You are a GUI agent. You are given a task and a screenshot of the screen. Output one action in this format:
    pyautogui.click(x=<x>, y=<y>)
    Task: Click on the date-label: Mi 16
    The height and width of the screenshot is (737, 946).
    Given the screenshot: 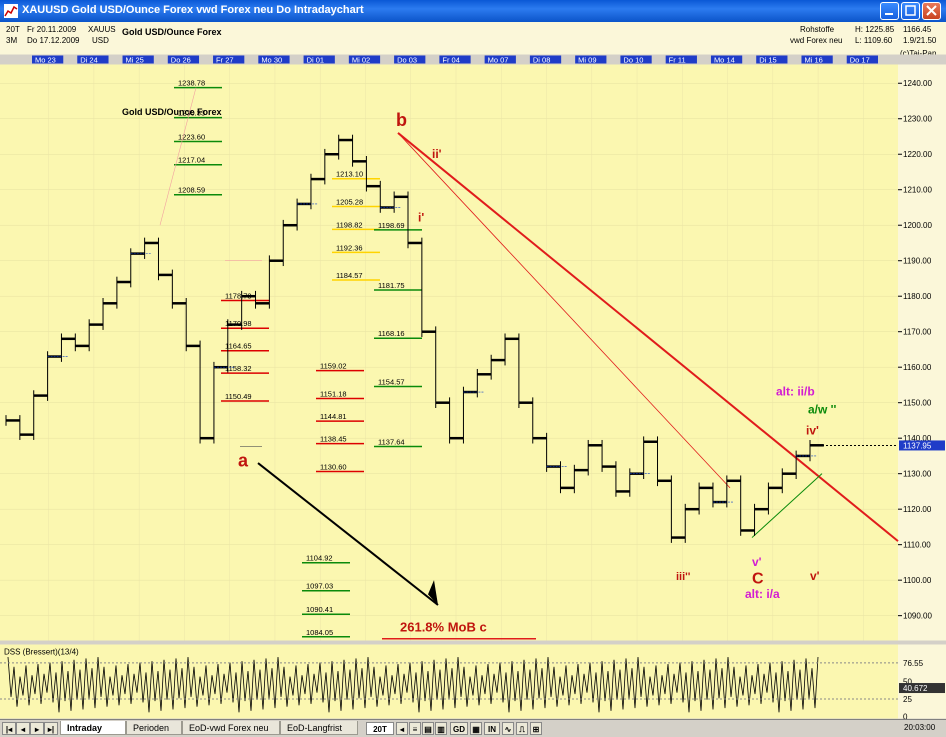 What is the action you would take?
    pyautogui.click(x=813, y=60)
    